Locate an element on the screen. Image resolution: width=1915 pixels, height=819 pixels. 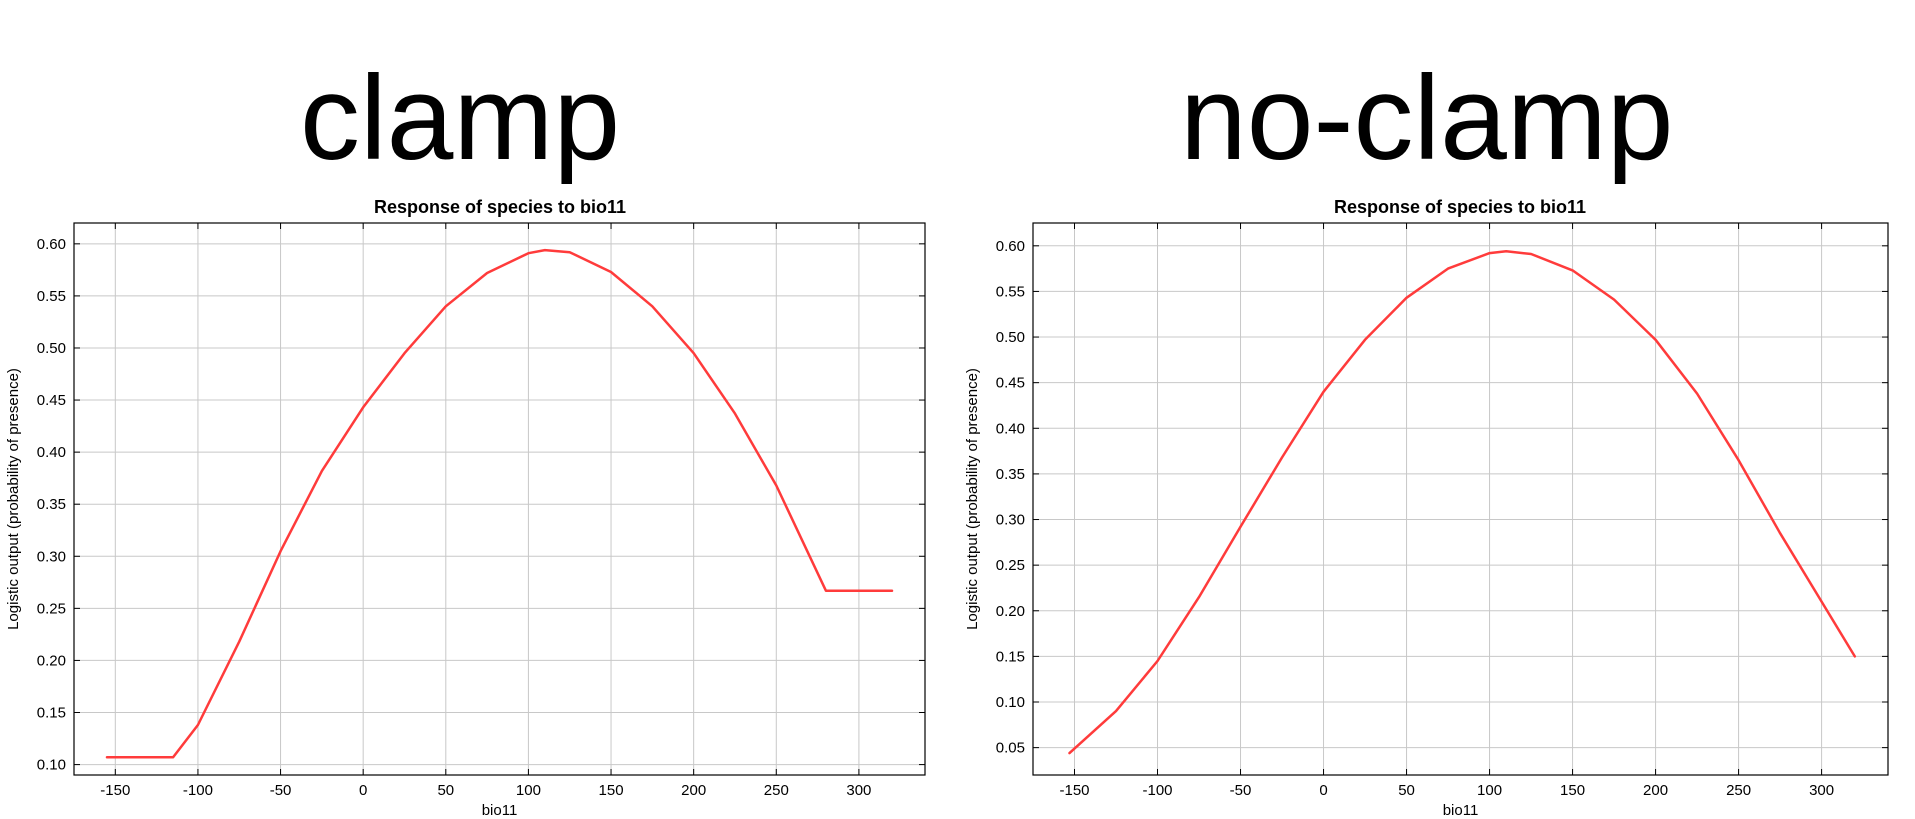
no-clamp-heading: no-clamp is located at coordinates (1427, 118).